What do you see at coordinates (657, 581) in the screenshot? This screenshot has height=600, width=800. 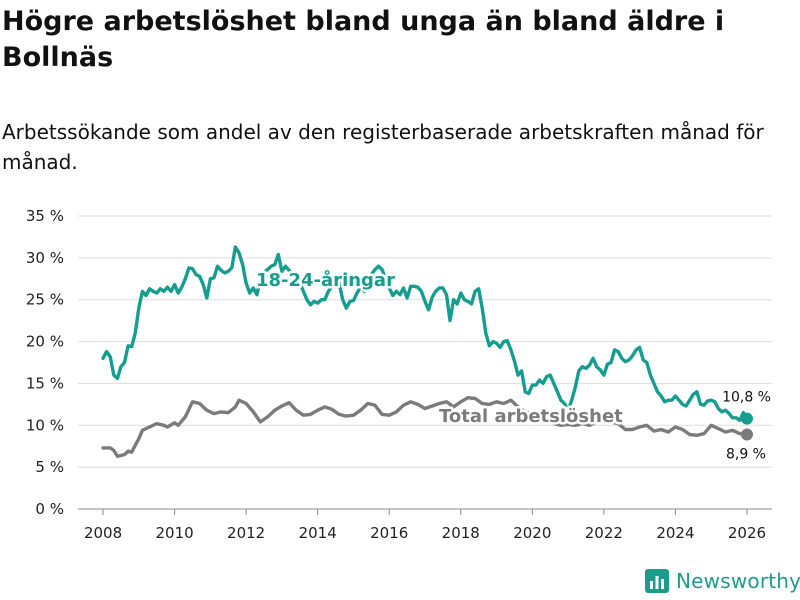 I see `newsworthy-logo-icon` at bounding box center [657, 581].